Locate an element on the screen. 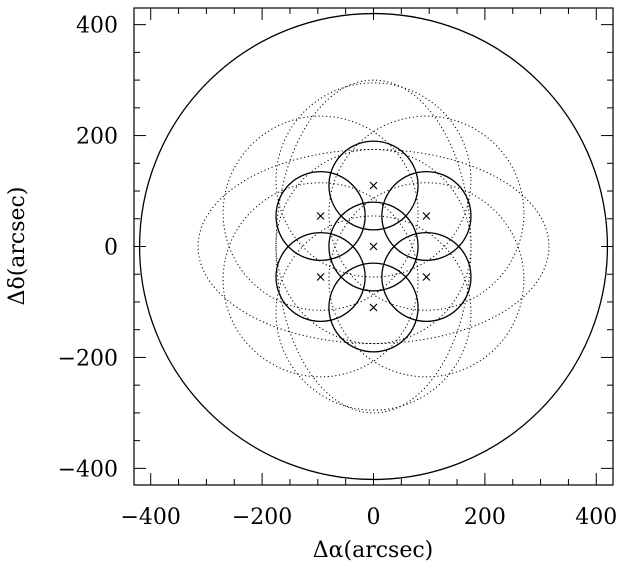  y-tick-label: 400 is located at coordinates (97, 26).